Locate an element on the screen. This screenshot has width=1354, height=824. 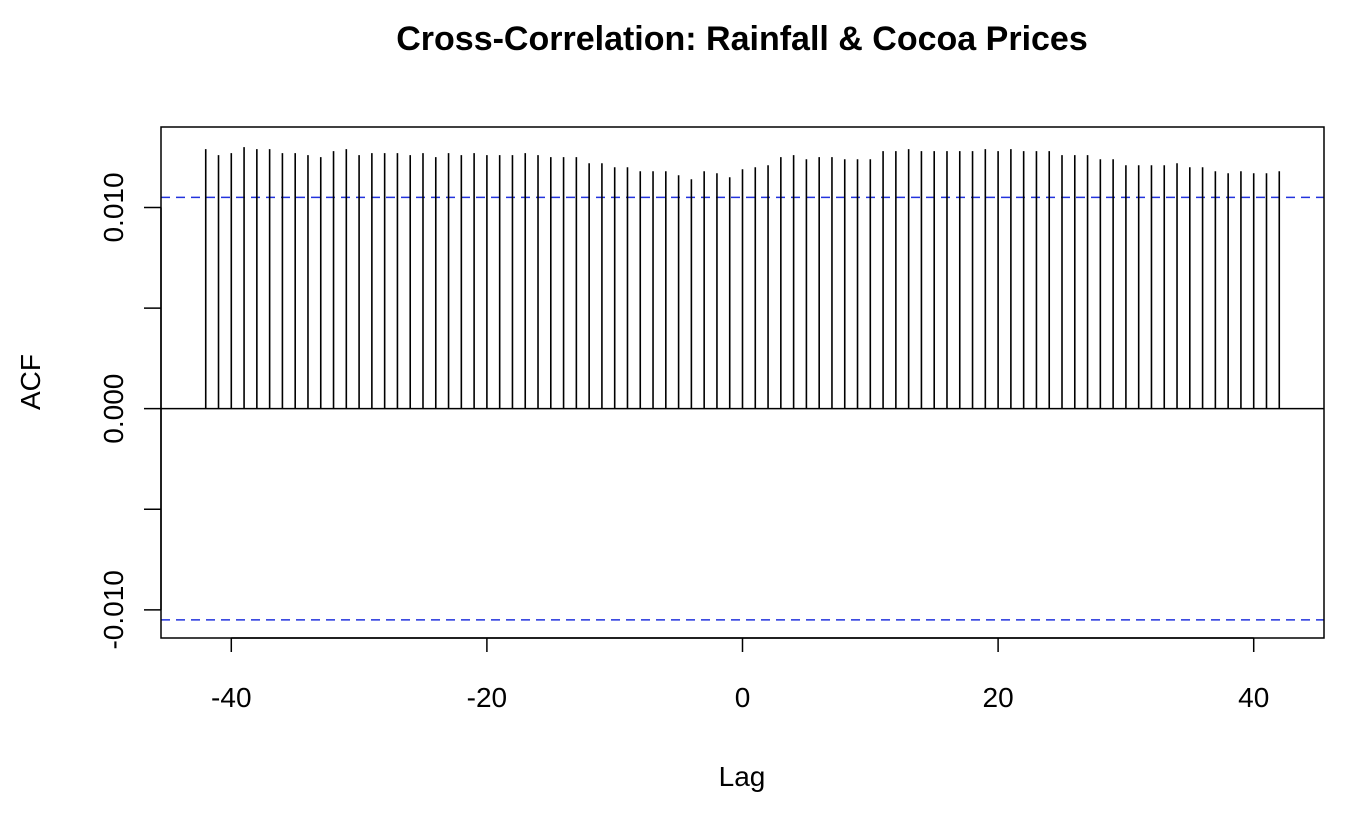
x-tick-label: 40 is located at coordinates (1253, 697).